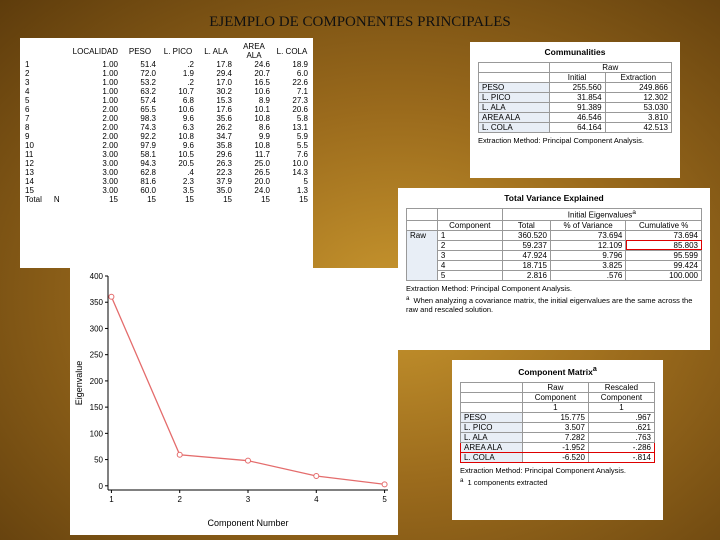 The width and height of the screenshot is (720, 540). What do you see at coordinates (514, 117) in the screenshot?
I see `row-label: AREA ALA` at bounding box center [514, 117].